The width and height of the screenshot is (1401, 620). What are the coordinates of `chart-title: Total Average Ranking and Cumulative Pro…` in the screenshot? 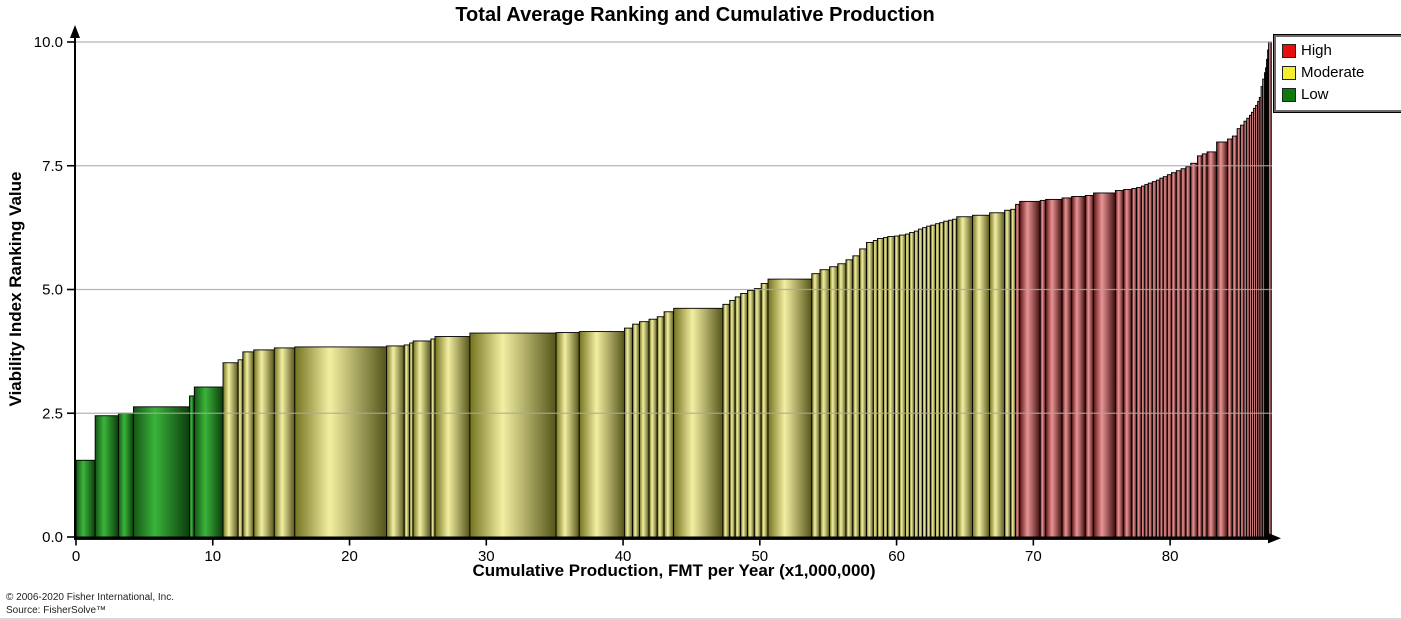 It's located at (695, 15).